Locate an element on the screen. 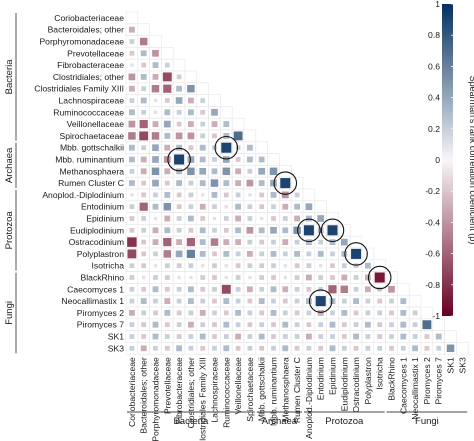 The height and width of the screenshot is (441, 474). group-label-bottom: Bacteria is located at coordinates (191, 421).